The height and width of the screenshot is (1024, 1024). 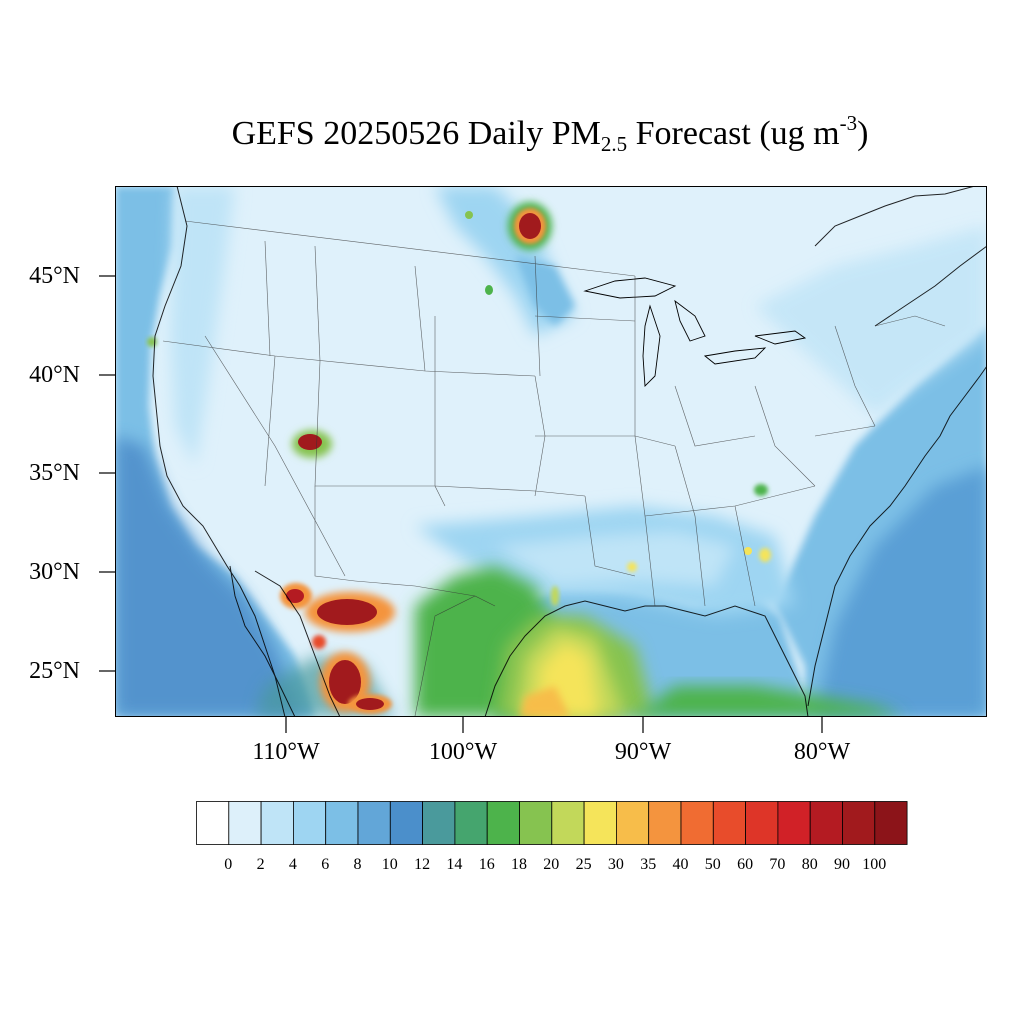 I want to click on colorbar-label: 10, so click(x=389, y=864).